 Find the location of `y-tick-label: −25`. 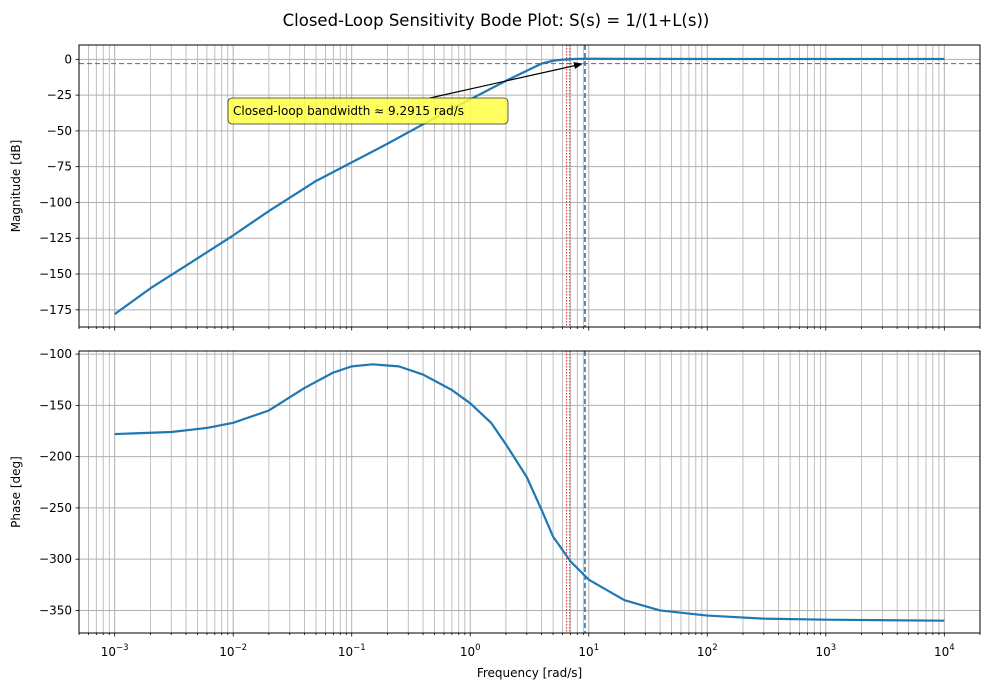

y-tick-label: −25 is located at coordinates (59, 95).